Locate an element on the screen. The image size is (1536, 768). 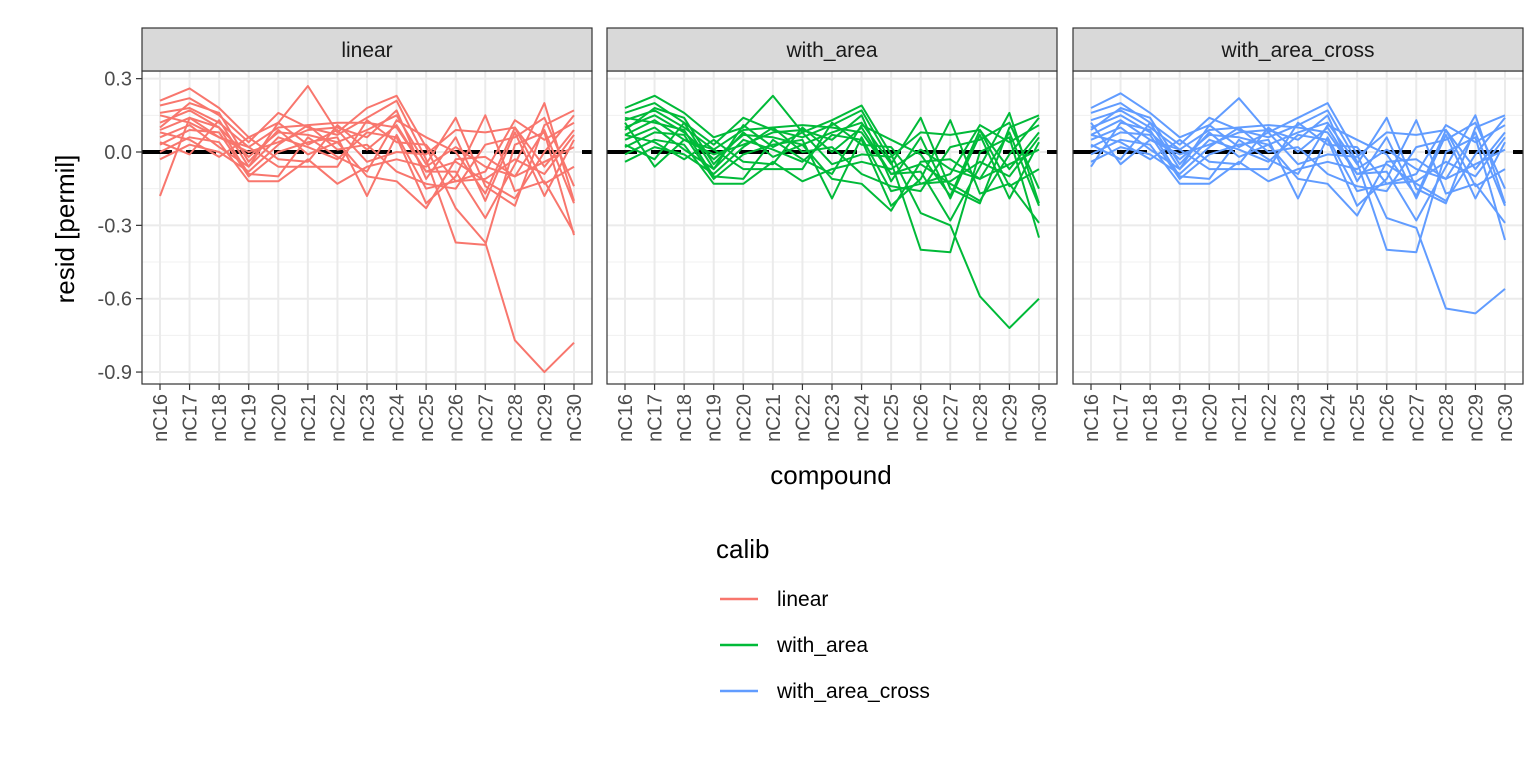
y-tick-label: -0.3 is located at coordinates (115, 226).